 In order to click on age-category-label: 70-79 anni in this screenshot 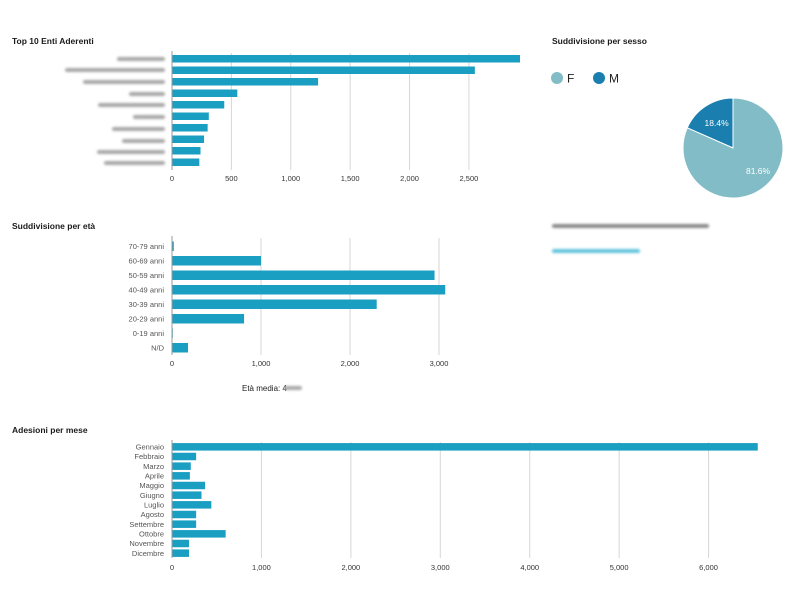, I will do `click(147, 246)`.